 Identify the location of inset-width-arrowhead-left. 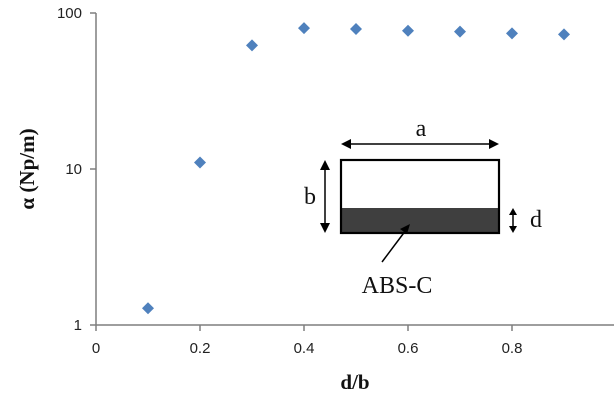
(346, 144).